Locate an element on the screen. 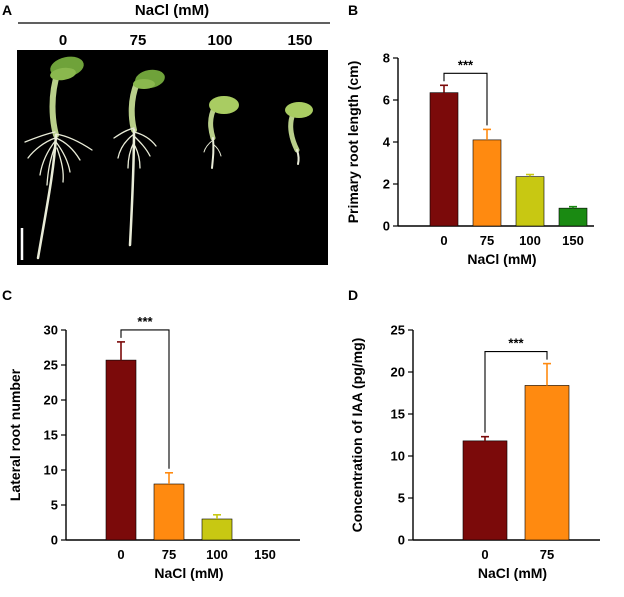 The image size is (624, 597). chart-c-ytick-label: 30 is located at coordinates (51, 330).